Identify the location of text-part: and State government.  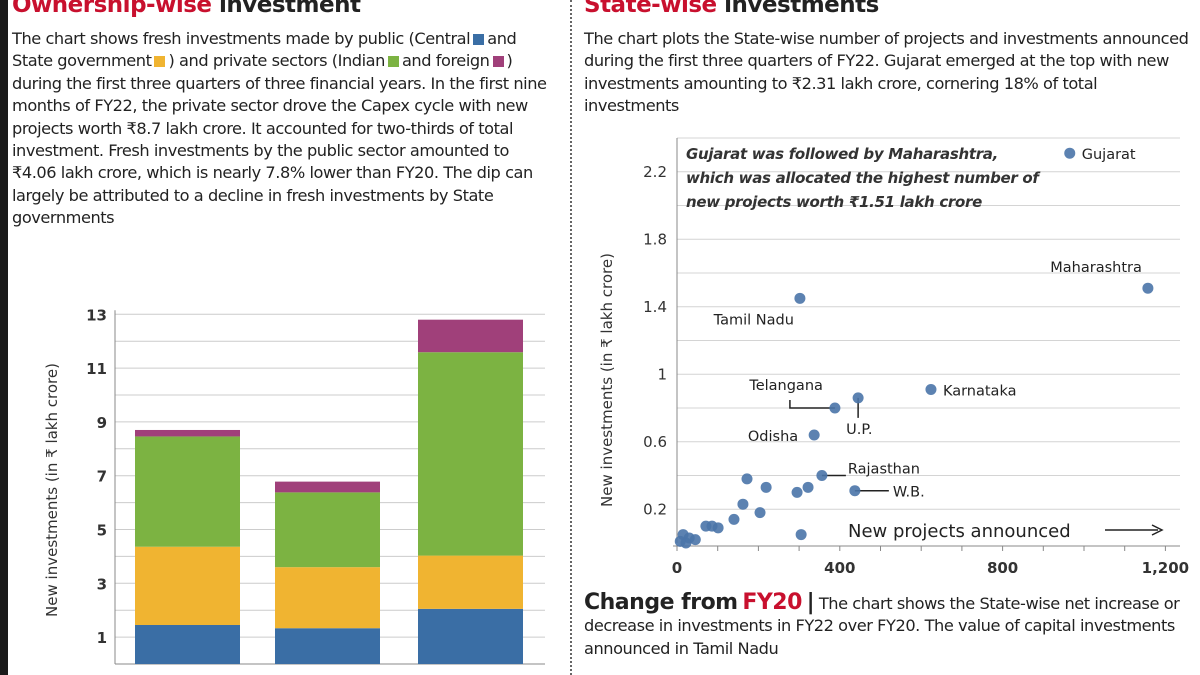
(264, 50).